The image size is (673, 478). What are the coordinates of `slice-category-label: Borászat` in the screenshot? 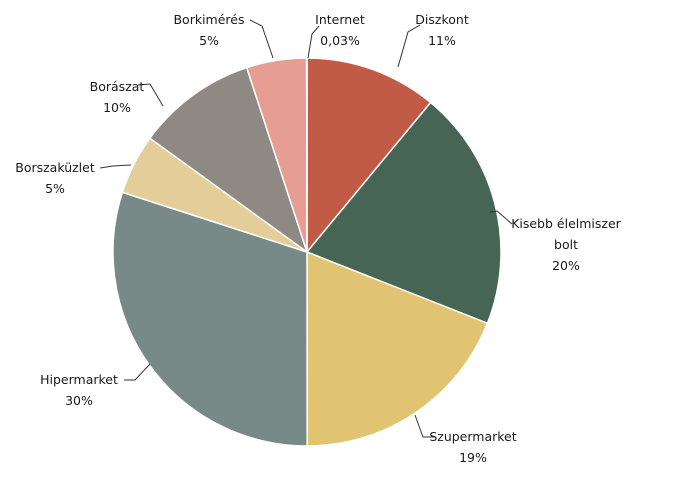 It's located at (117, 86).